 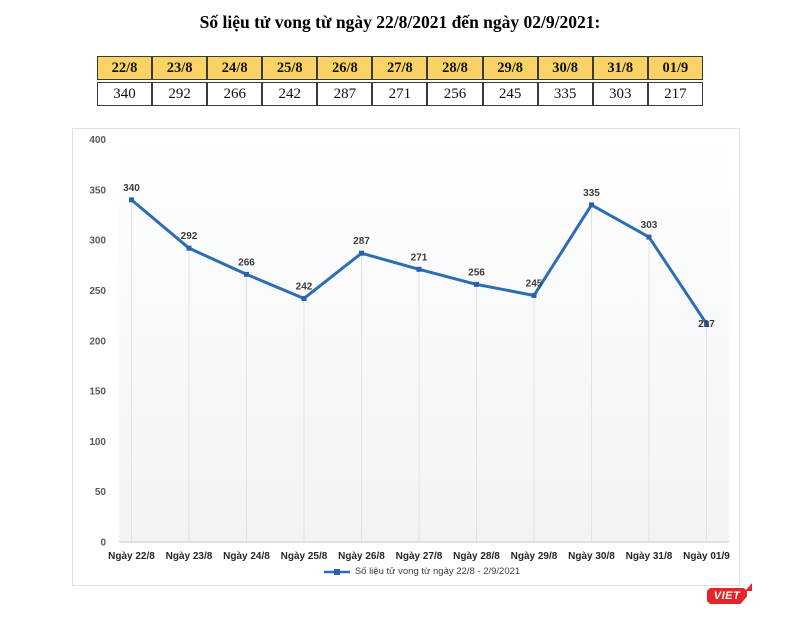 I want to click on table-value-row: 340 292 266 242 287 271 256 245 335 303 217, so click(x=400, y=94).